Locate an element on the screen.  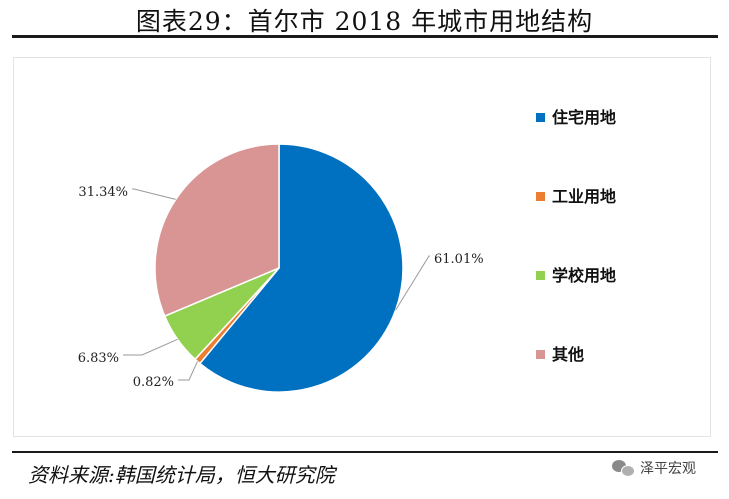
bottom-divider is located at coordinates (365, 452).